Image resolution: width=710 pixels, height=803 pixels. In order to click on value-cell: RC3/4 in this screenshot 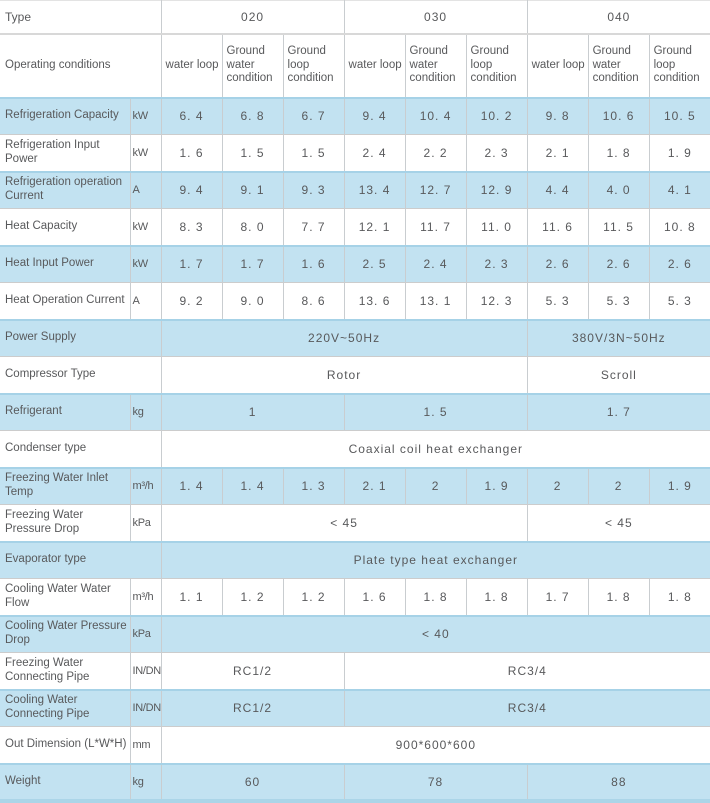, I will do `click(526, 707)`.